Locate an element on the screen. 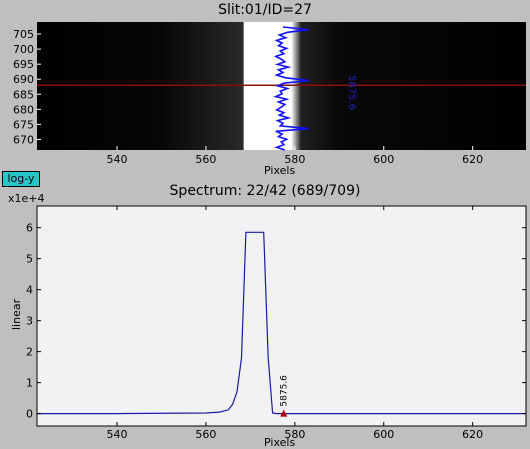 This screenshot has width=530, height=449. spectrum-y-tick-6: 6 is located at coordinates (29, 228).